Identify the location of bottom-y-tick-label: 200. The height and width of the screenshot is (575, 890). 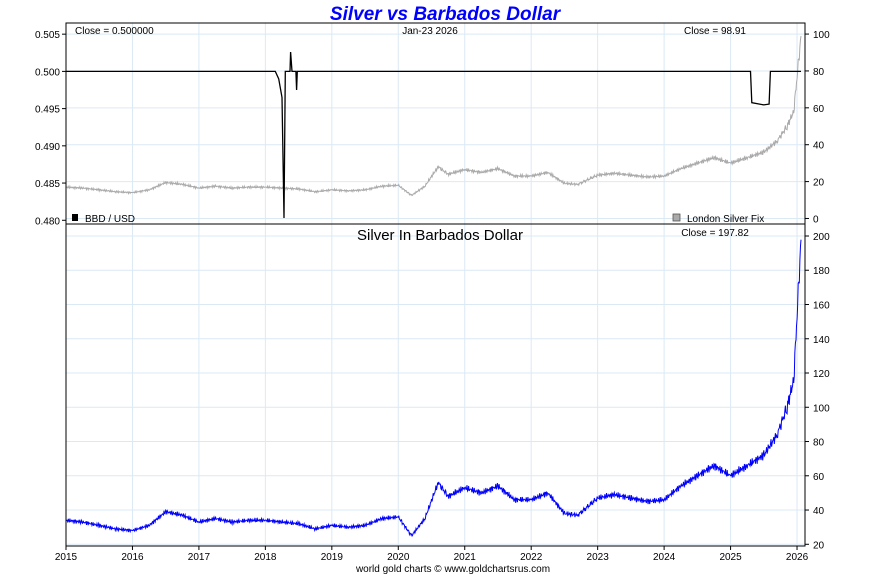
(821, 237).